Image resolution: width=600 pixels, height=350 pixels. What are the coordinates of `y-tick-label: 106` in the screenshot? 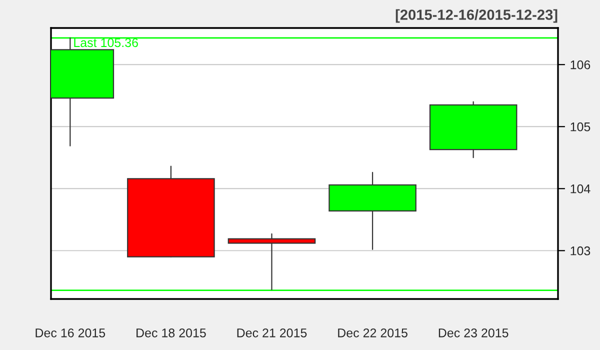 It's located at (580, 65).